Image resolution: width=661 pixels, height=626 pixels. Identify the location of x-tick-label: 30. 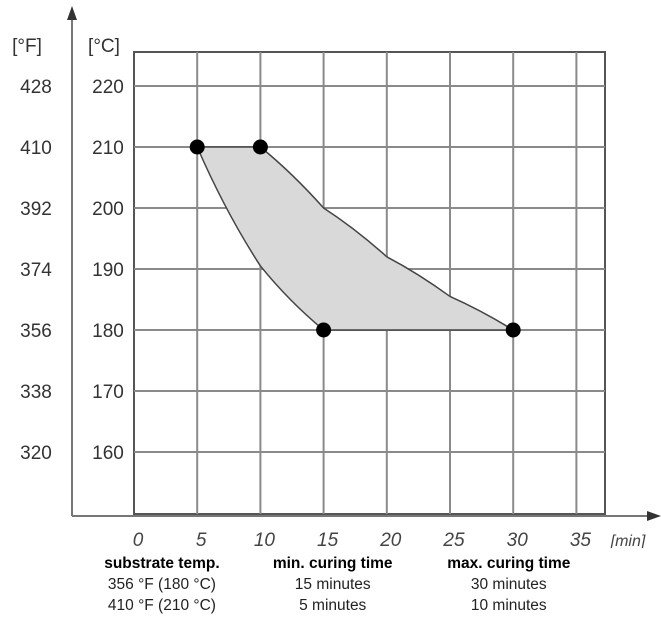
(518, 539).